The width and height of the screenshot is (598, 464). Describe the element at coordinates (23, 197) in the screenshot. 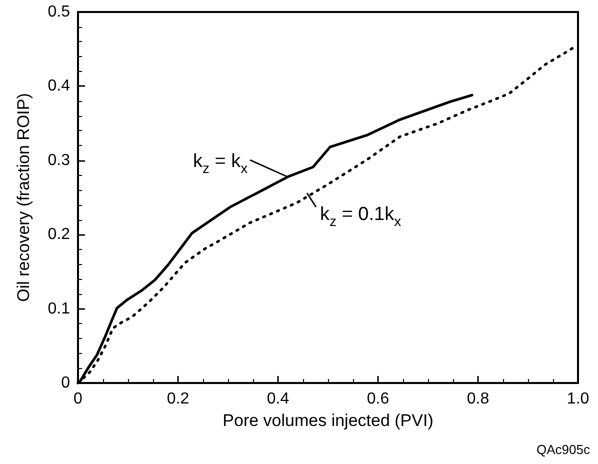

I see `y-axis-title: Oil recovery (fraction ROIP)` at that location.